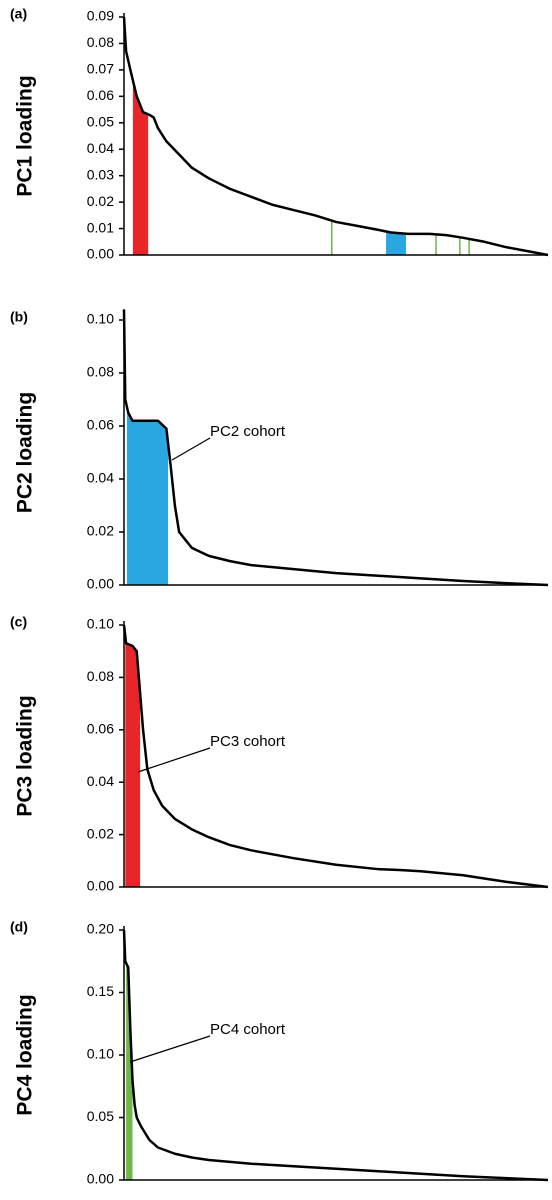 The width and height of the screenshot is (552, 1200). Describe the element at coordinates (100, 929) in the screenshot. I see `y-tick-label: 0.20` at that location.